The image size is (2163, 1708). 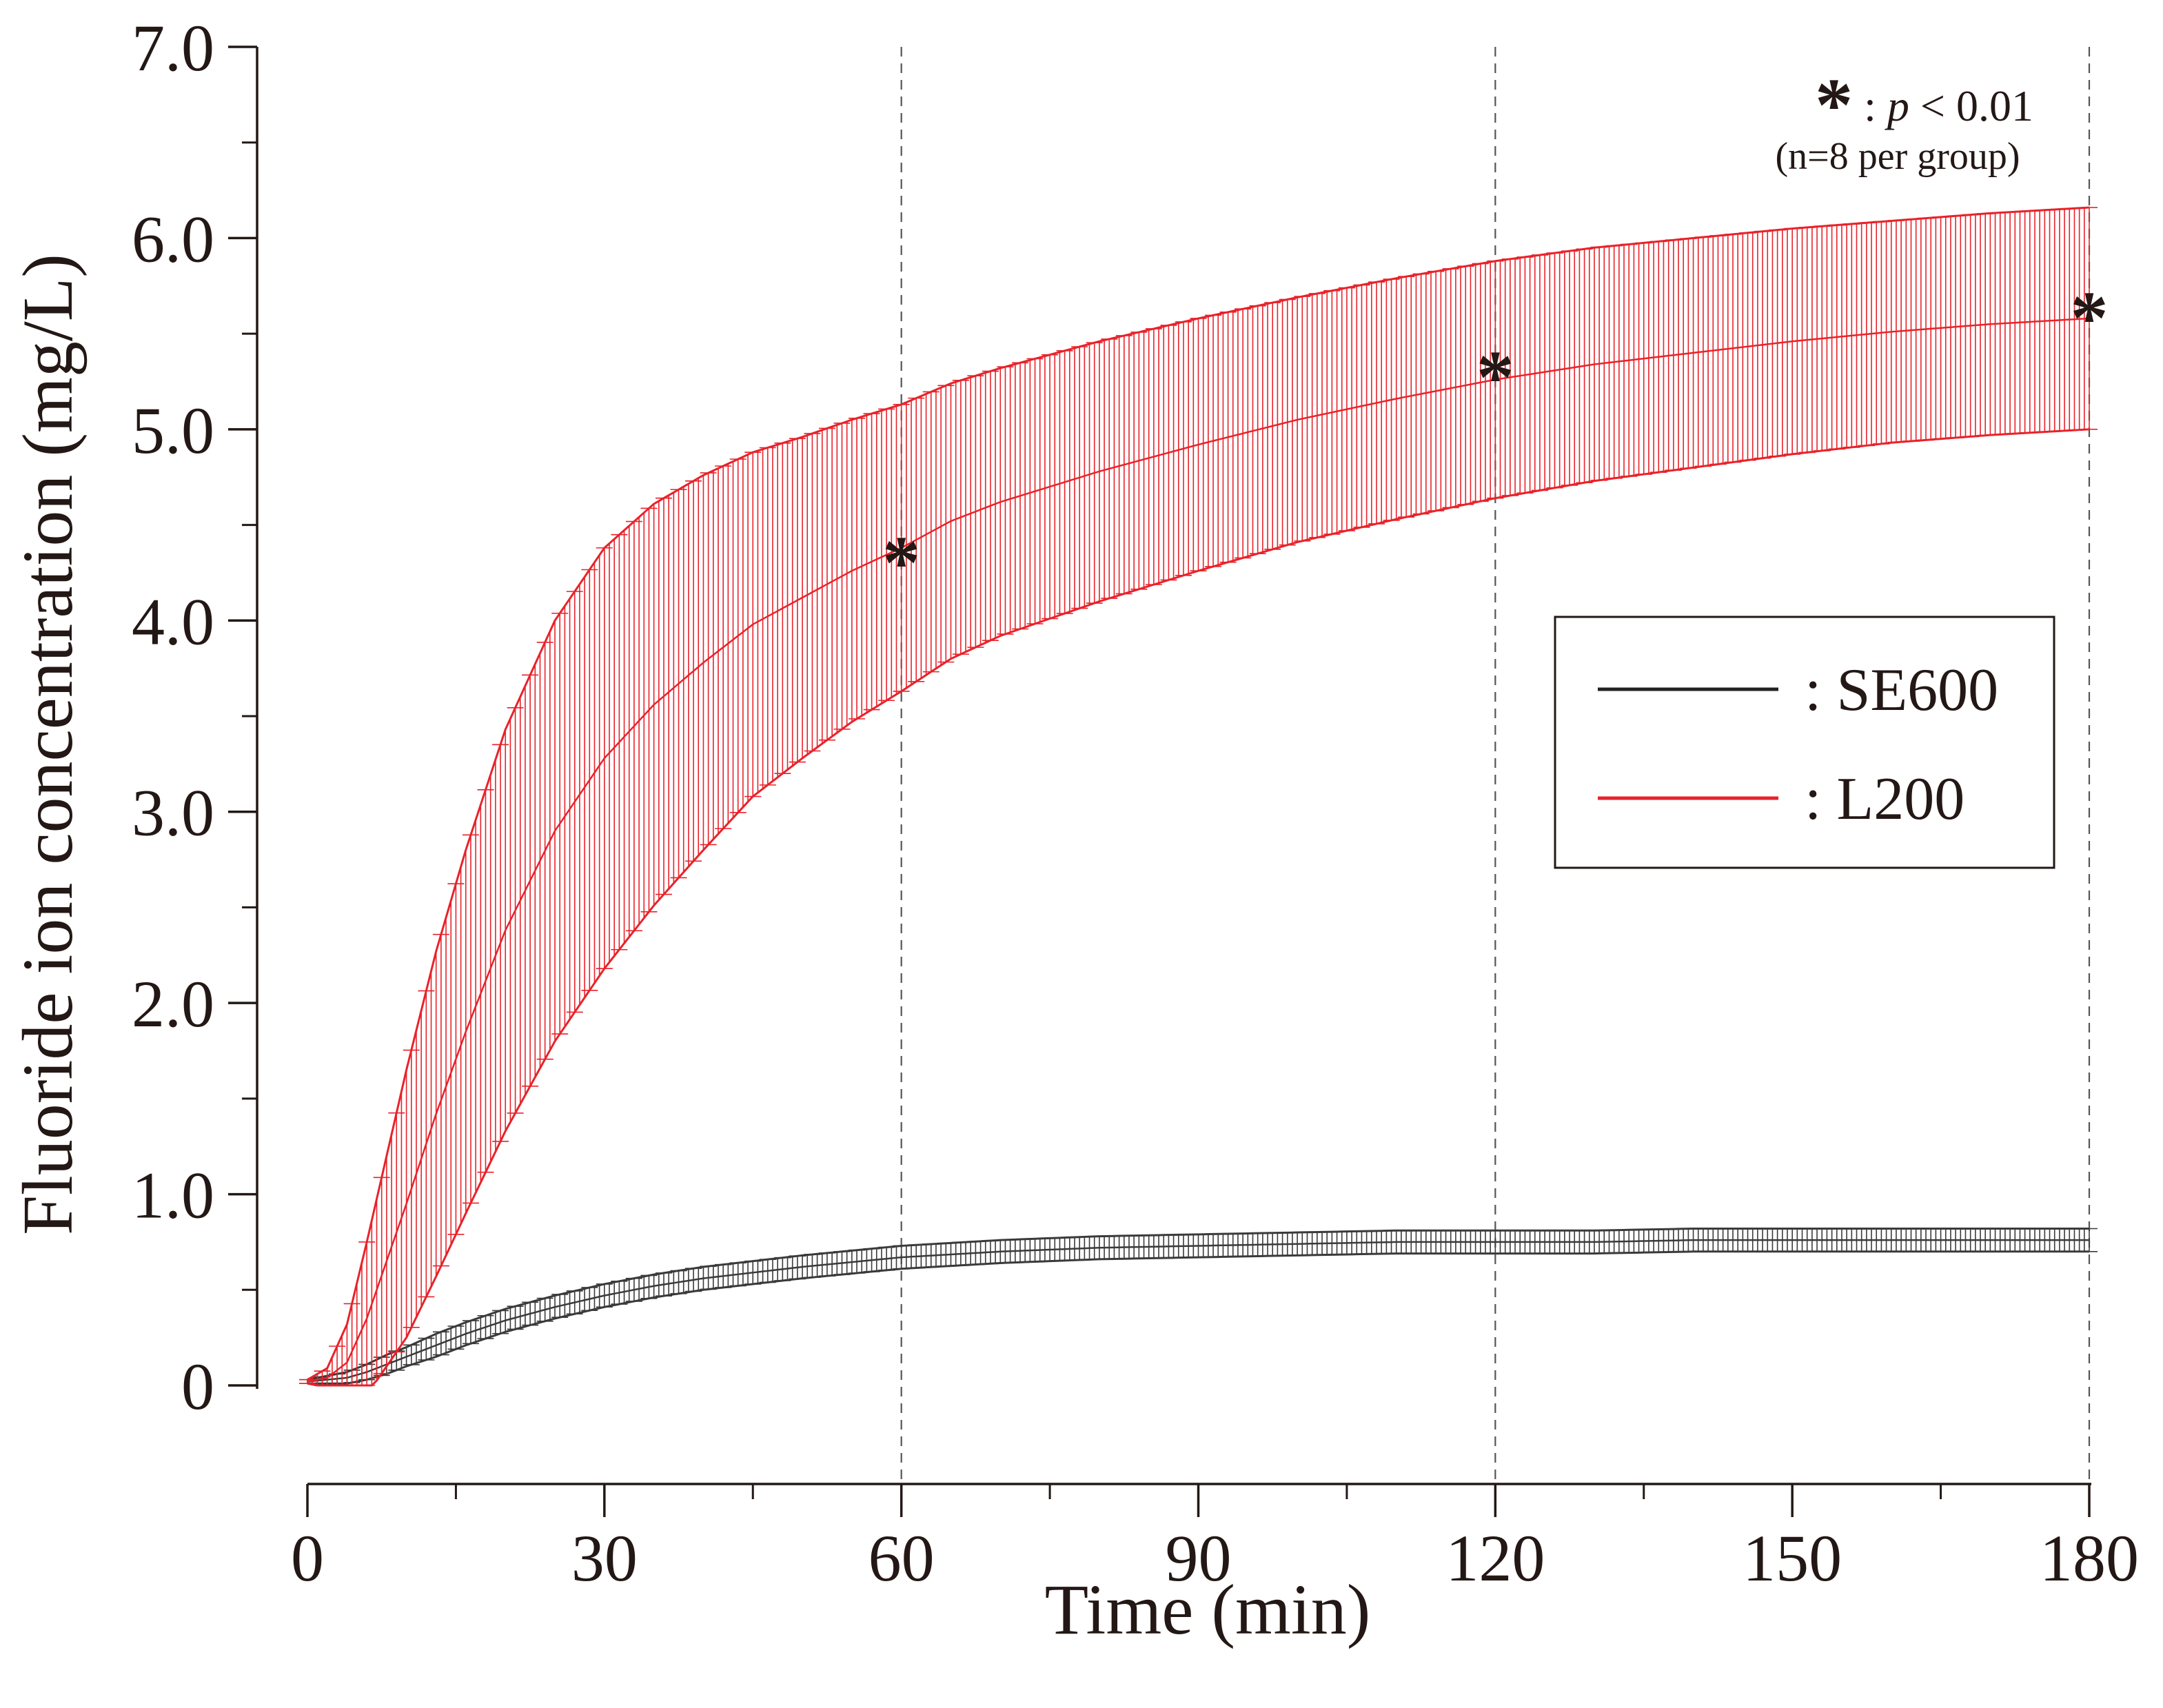 I want to click on x-tick-label: 120, so click(x=1495, y=1558).